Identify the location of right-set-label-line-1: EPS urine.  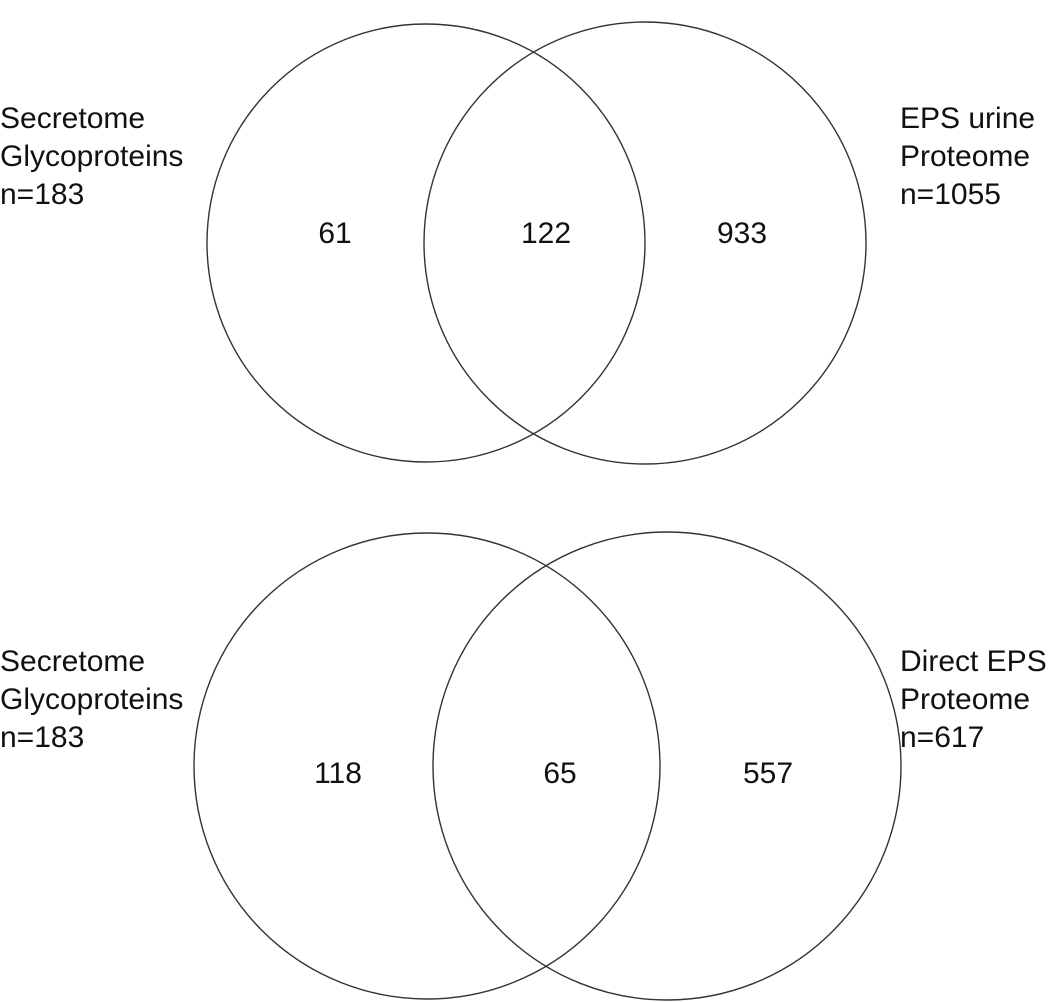
(968, 118).